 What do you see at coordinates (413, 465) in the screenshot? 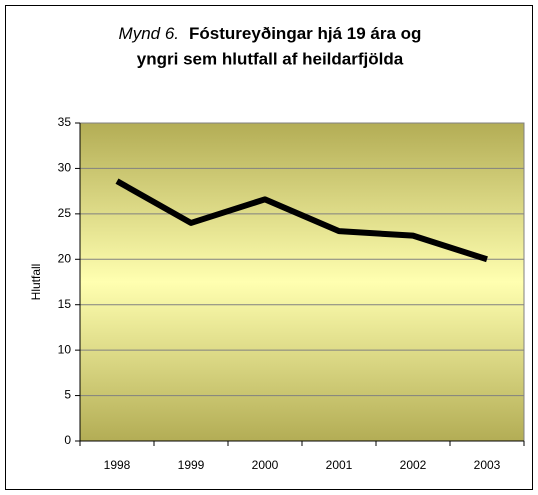
I see `x-tick-label: 2002` at bounding box center [413, 465].